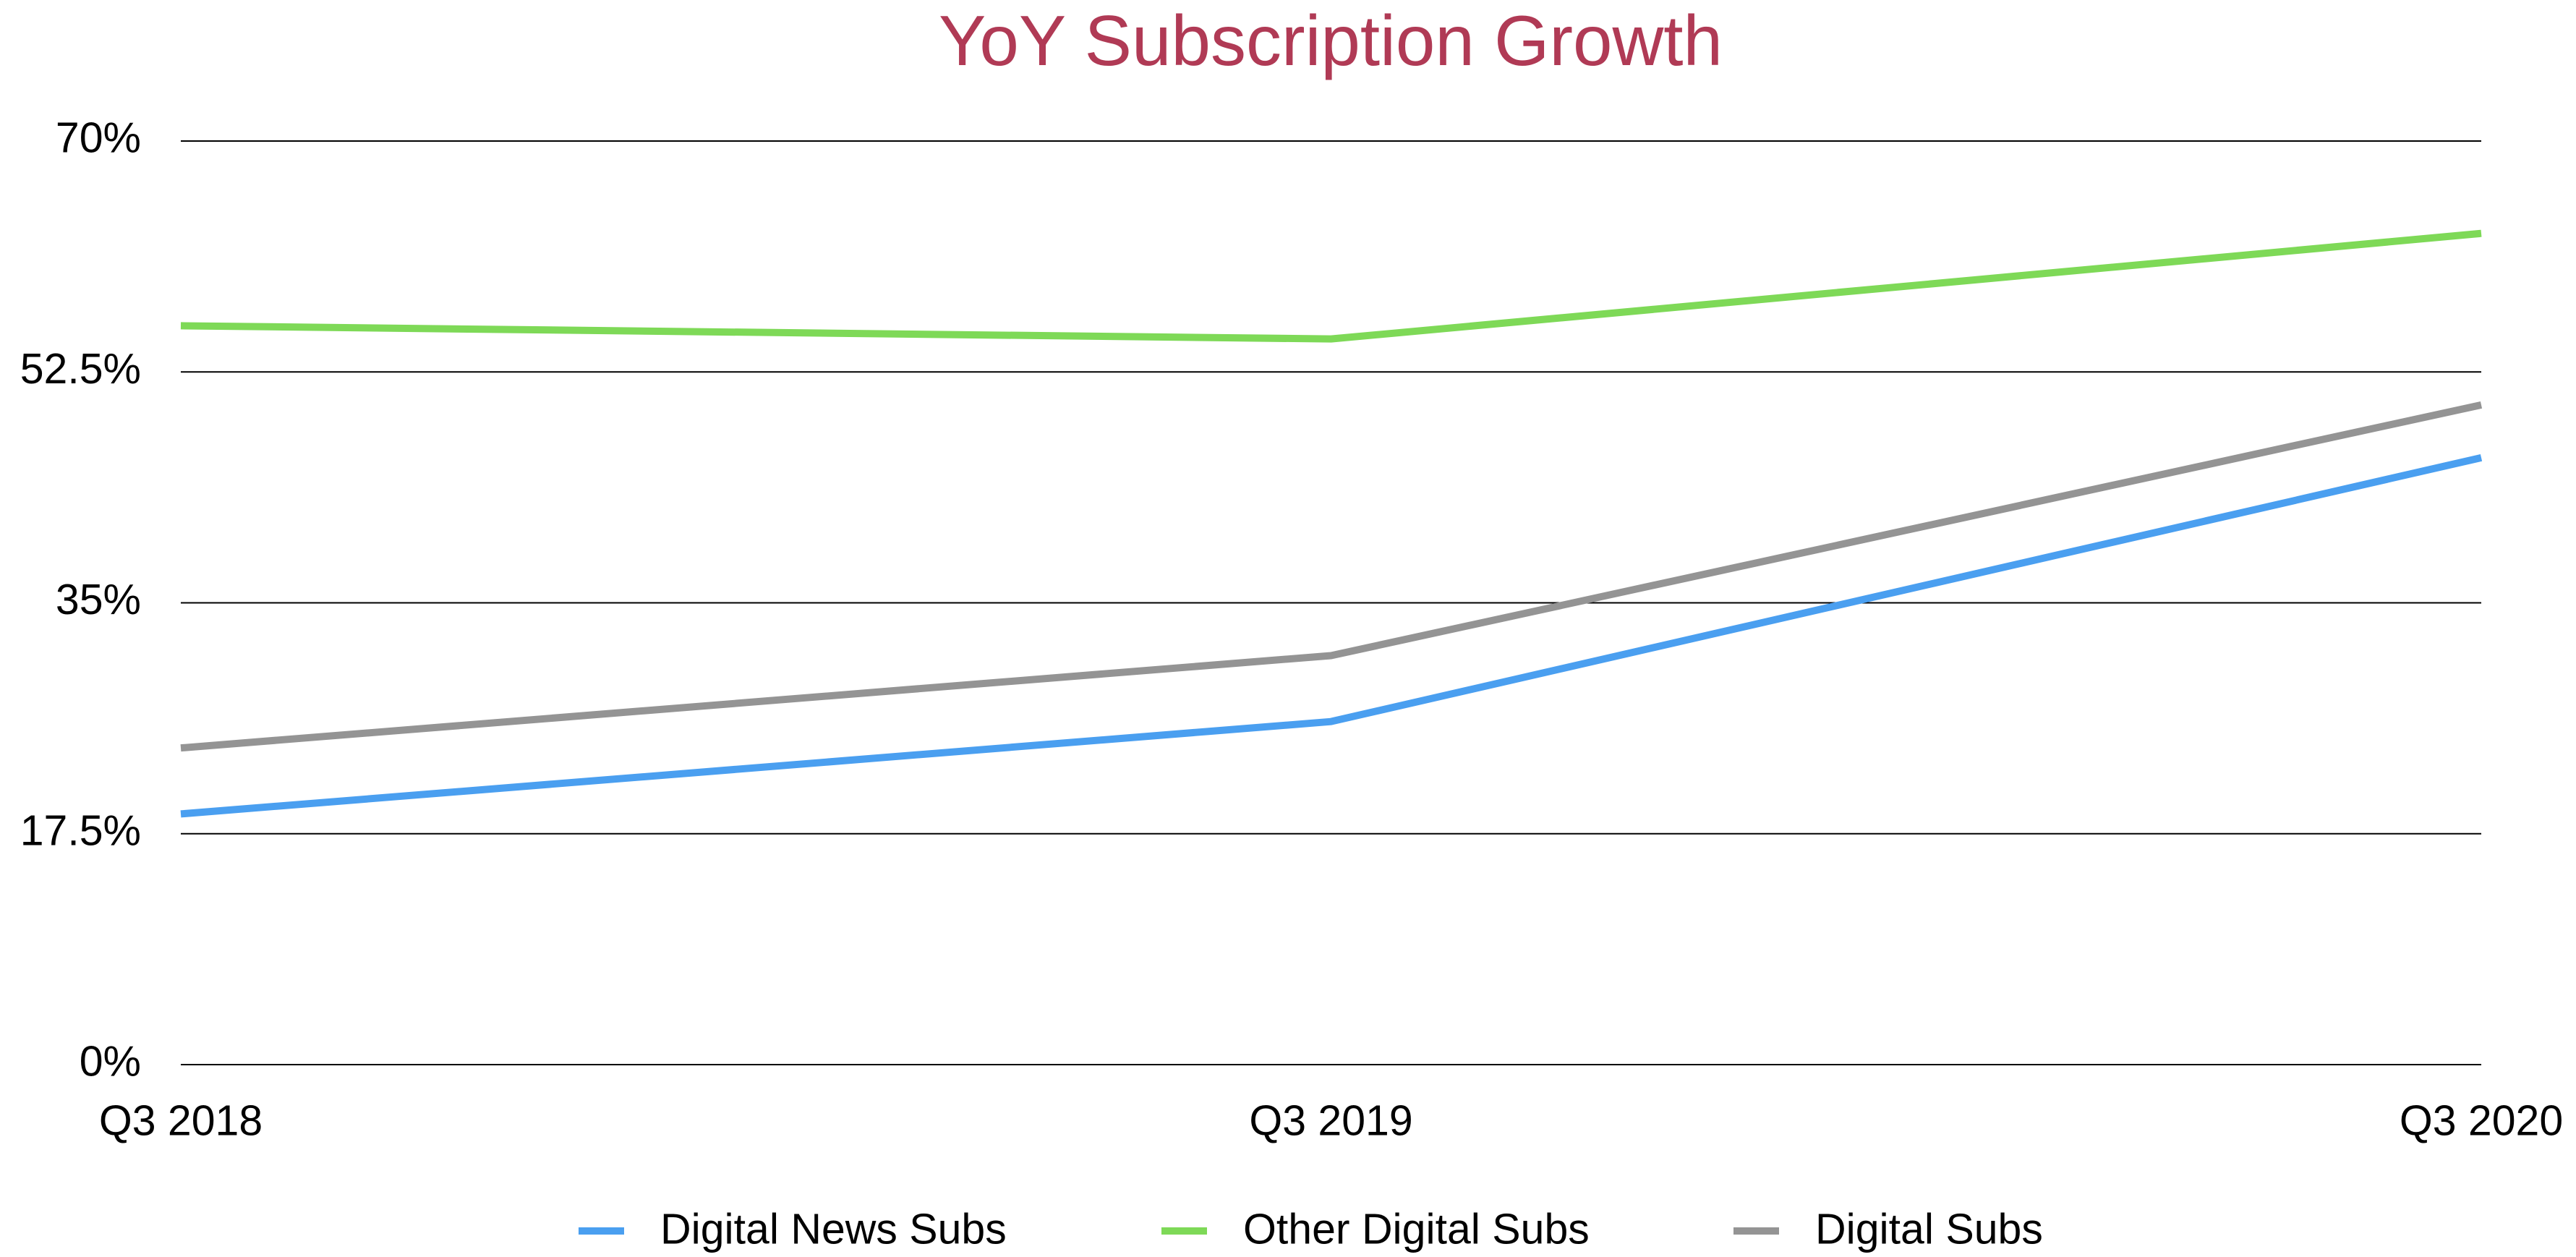 This screenshot has width=2576, height=1257. I want to click on y-tick-label: 35%, so click(99, 599).